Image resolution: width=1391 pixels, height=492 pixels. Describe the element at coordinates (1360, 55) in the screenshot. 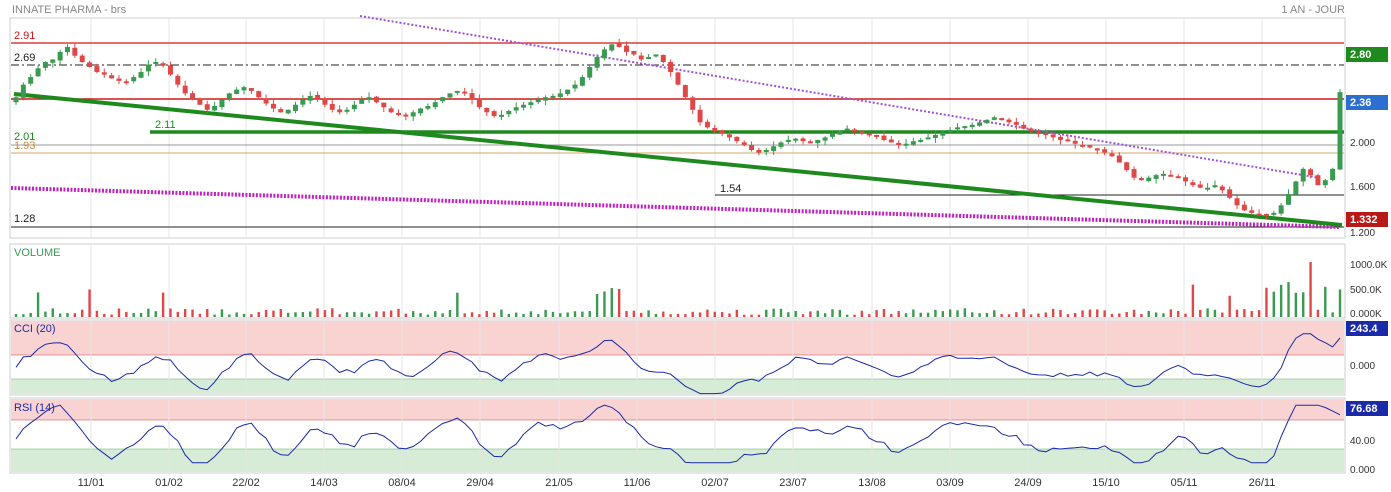

I see `price-badge-2-80-label: 2.80` at that location.